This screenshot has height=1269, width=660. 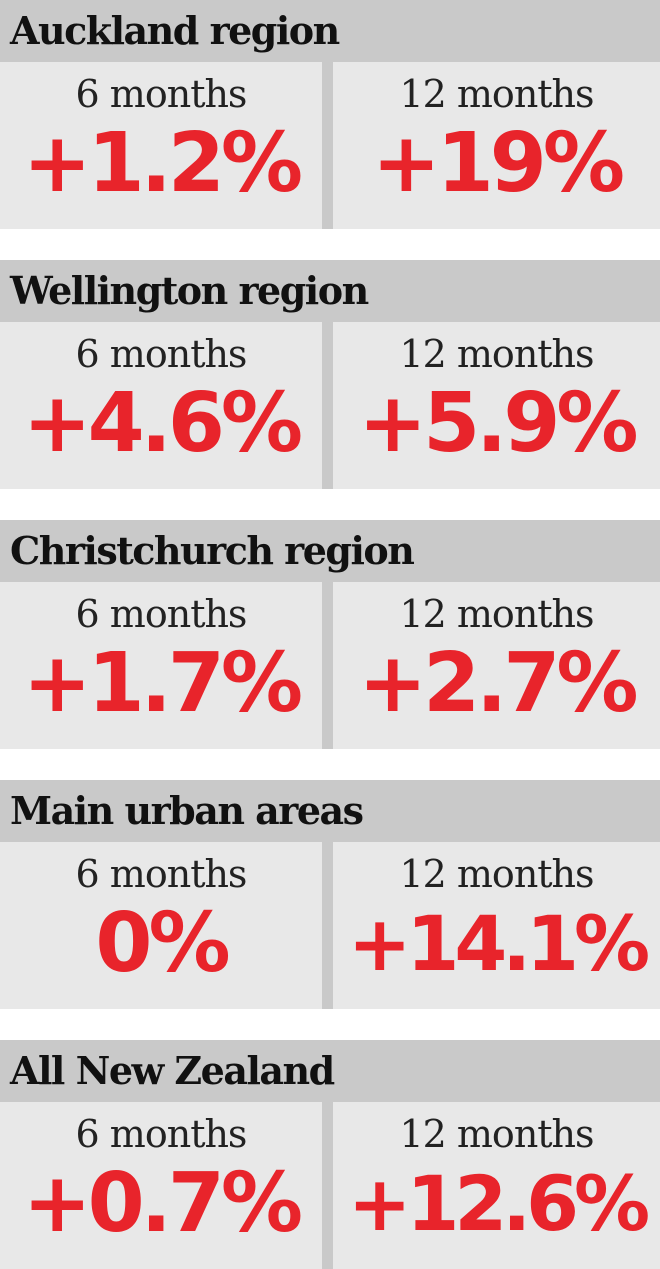 What do you see at coordinates (498, 683) in the screenshot?
I see `change-value: +2.7%` at bounding box center [498, 683].